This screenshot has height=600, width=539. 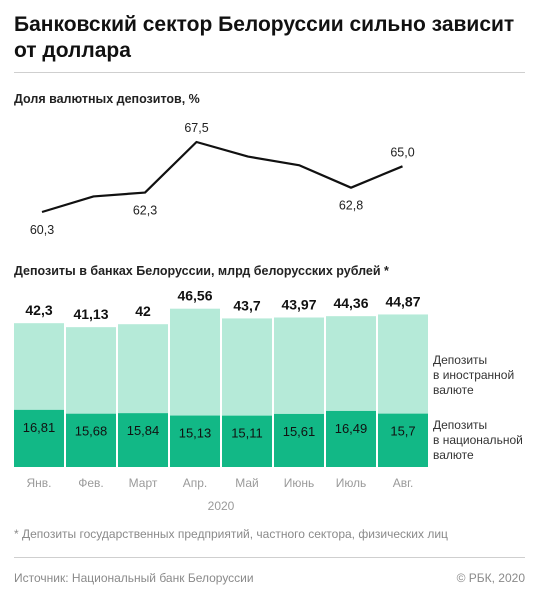 What do you see at coordinates (195, 483) in the screenshot?
I see `x-tick-label: Апр.` at bounding box center [195, 483].